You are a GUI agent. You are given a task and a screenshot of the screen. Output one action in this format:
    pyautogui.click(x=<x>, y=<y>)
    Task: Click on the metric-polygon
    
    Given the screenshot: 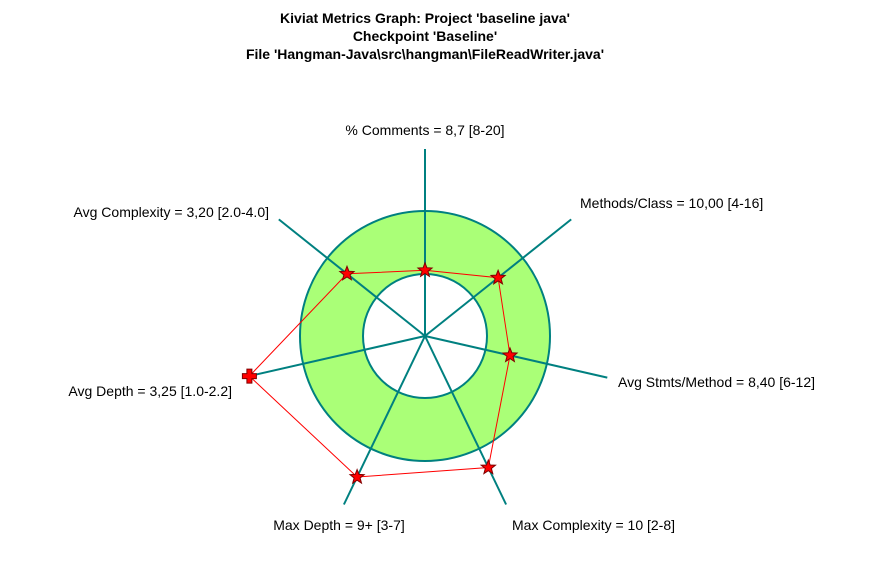 What is the action you would take?
    pyautogui.click(x=379, y=373)
    